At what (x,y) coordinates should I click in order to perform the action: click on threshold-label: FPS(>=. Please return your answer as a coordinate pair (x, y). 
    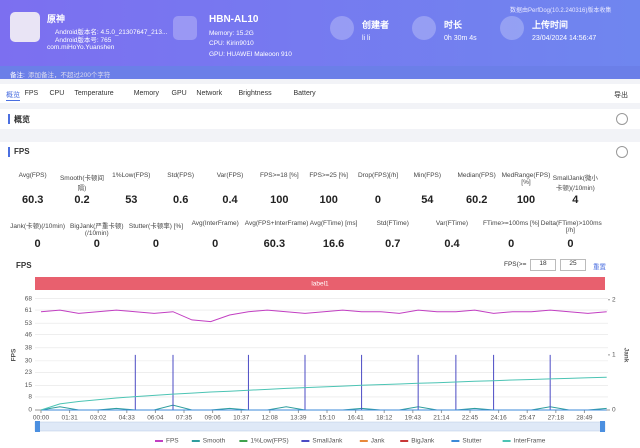
    Looking at the image, I should click on (515, 264).